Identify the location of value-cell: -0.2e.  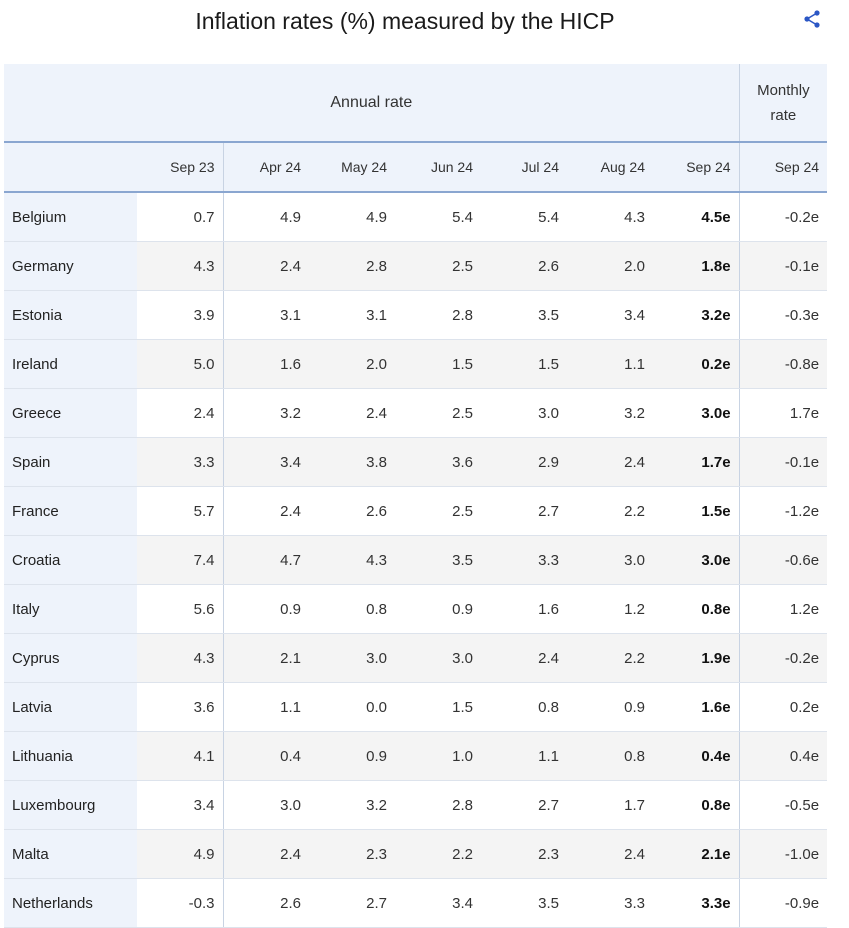
(783, 658).